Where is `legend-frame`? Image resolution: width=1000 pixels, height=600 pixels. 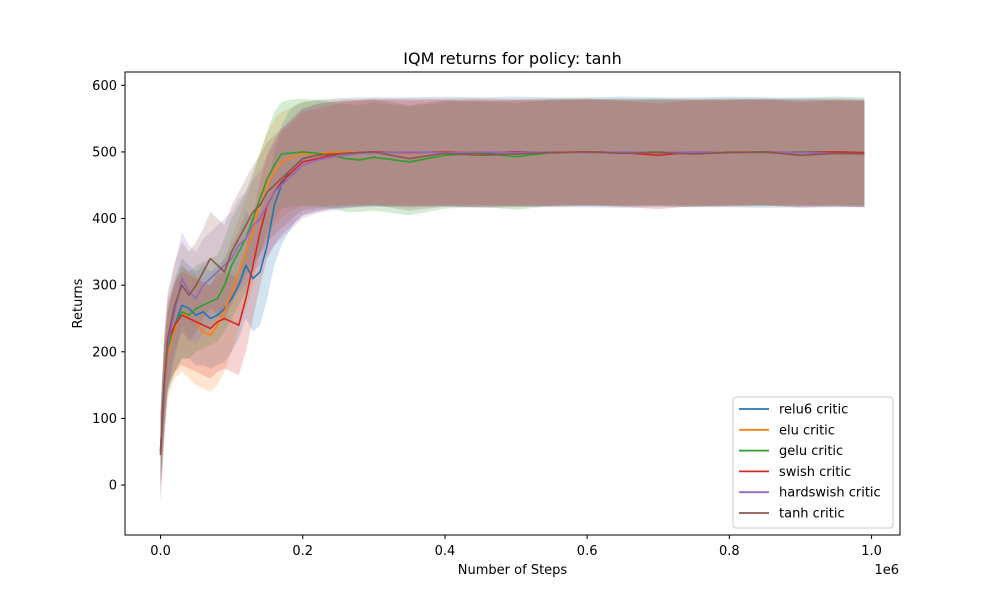
legend-frame is located at coordinates (813, 462).